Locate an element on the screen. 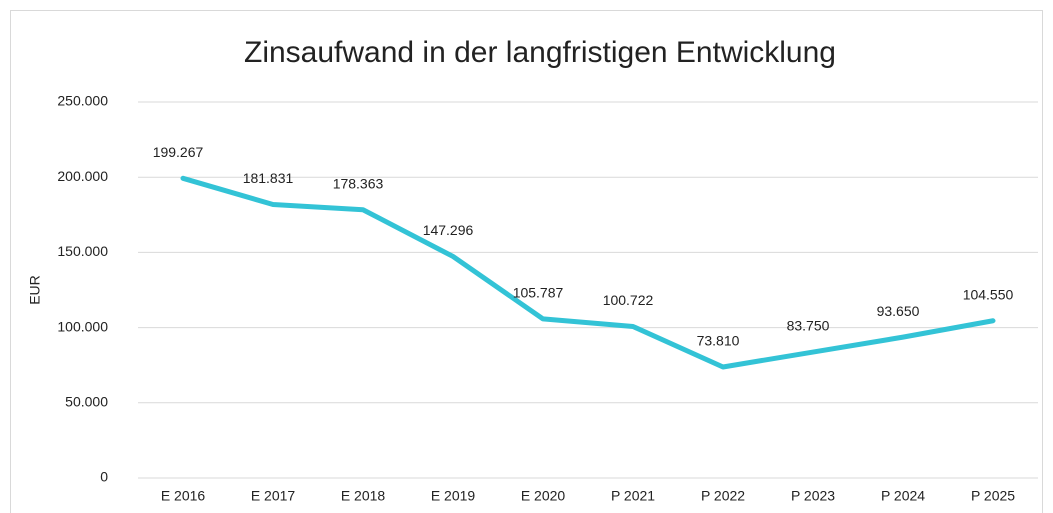  data-label: 147.296 is located at coordinates (448, 230).